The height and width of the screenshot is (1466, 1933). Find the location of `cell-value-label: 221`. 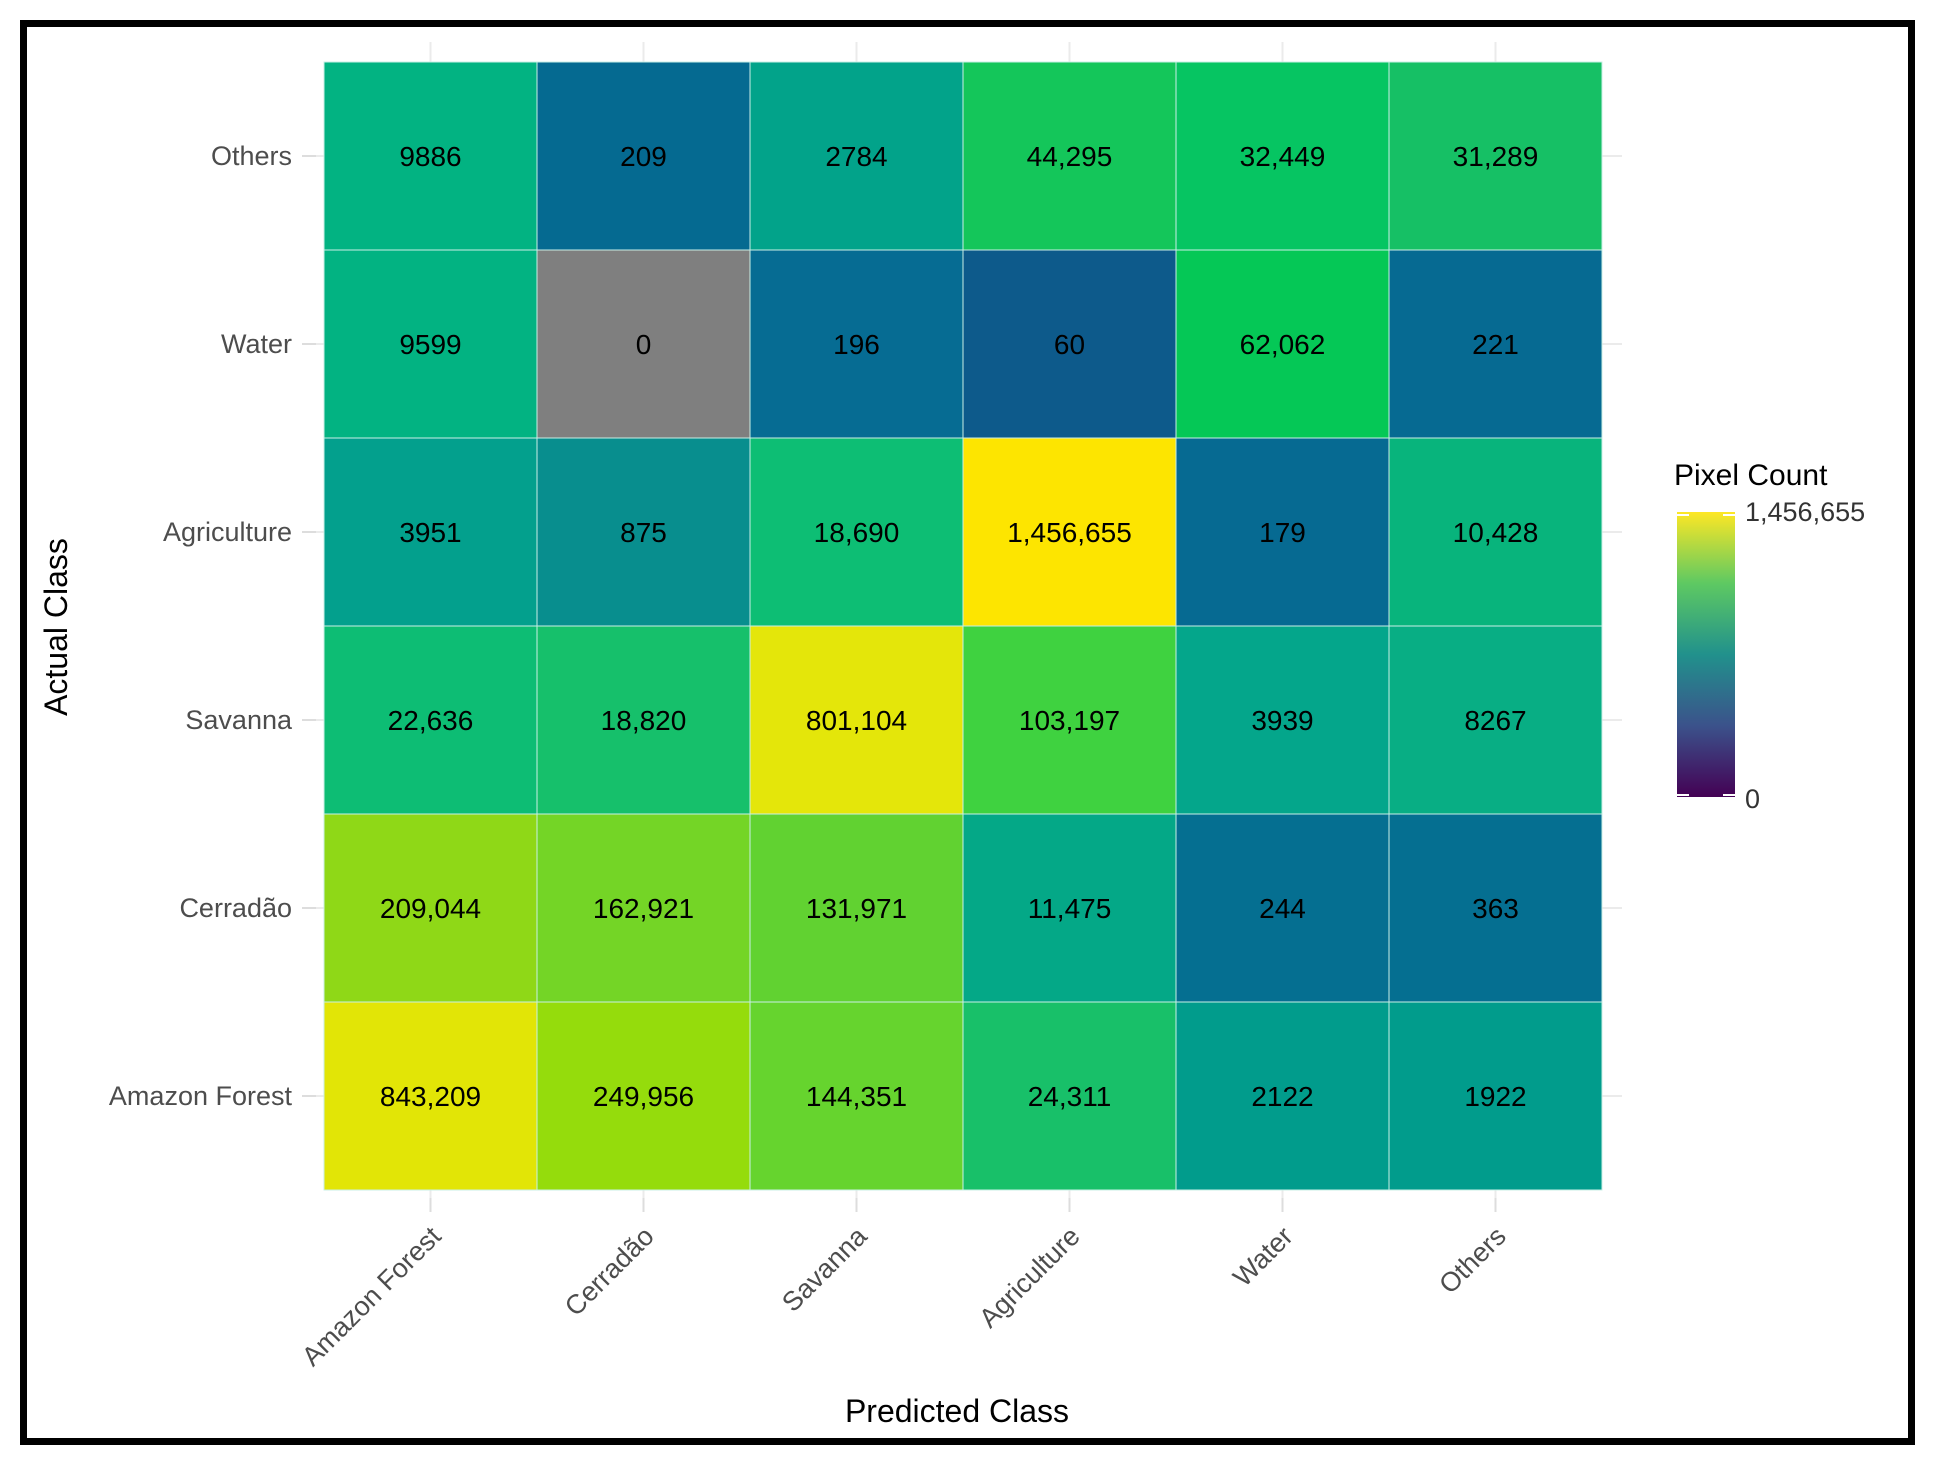

cell-value-label: 221 is located at coordinates (1495, 344).